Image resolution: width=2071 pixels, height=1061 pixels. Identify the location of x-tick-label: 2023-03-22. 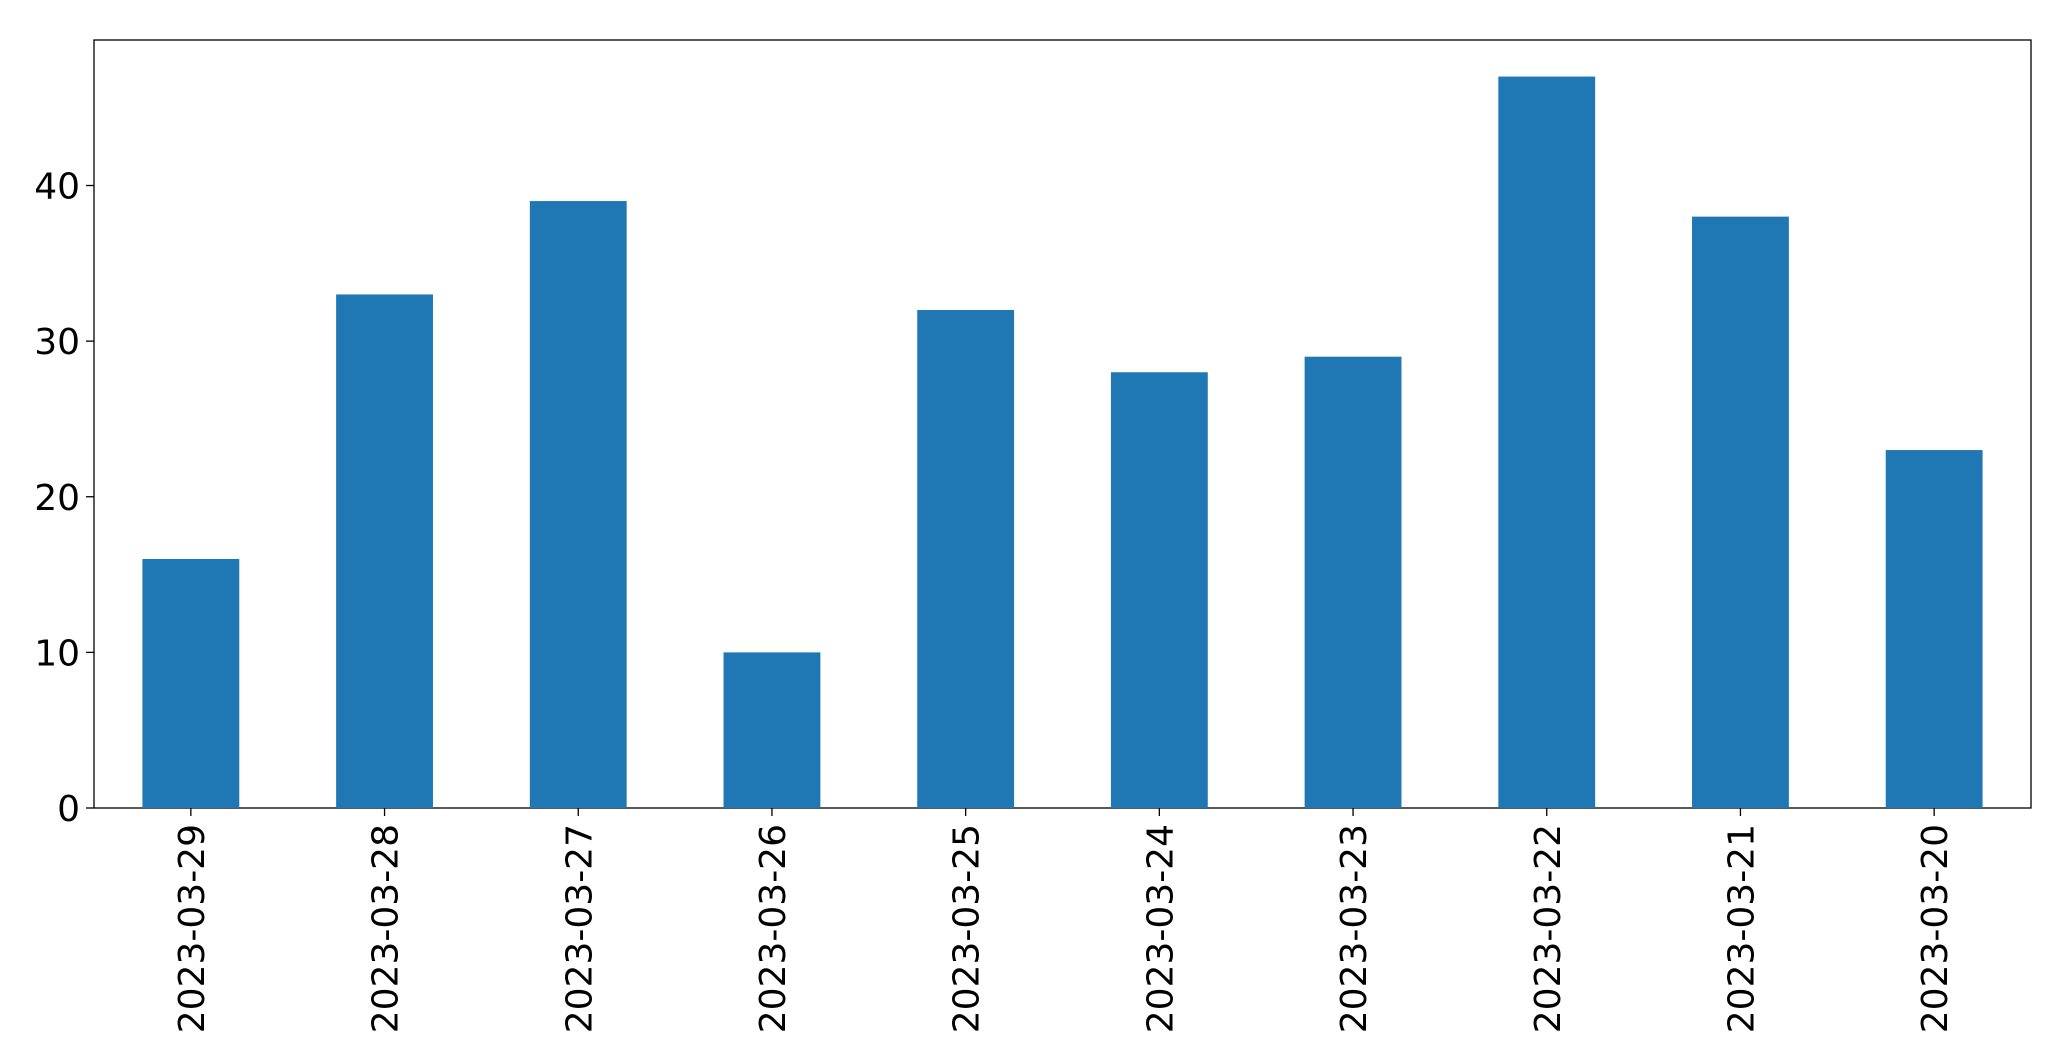
(1548, 928).